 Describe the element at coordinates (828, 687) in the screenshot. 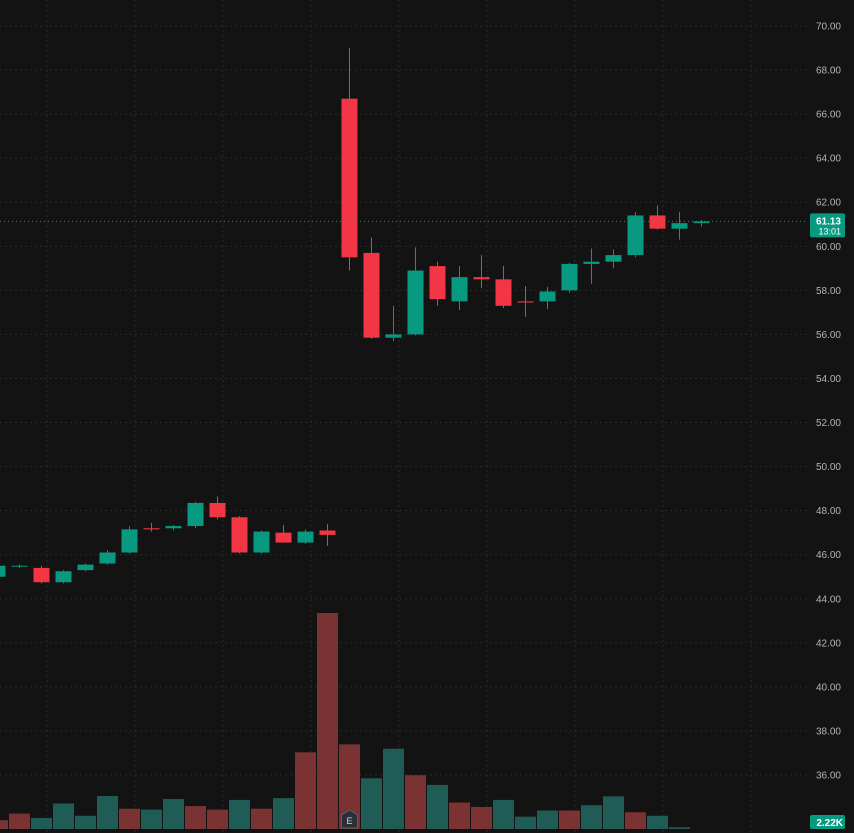

I see `price-tick-label: 40.00` at that location.